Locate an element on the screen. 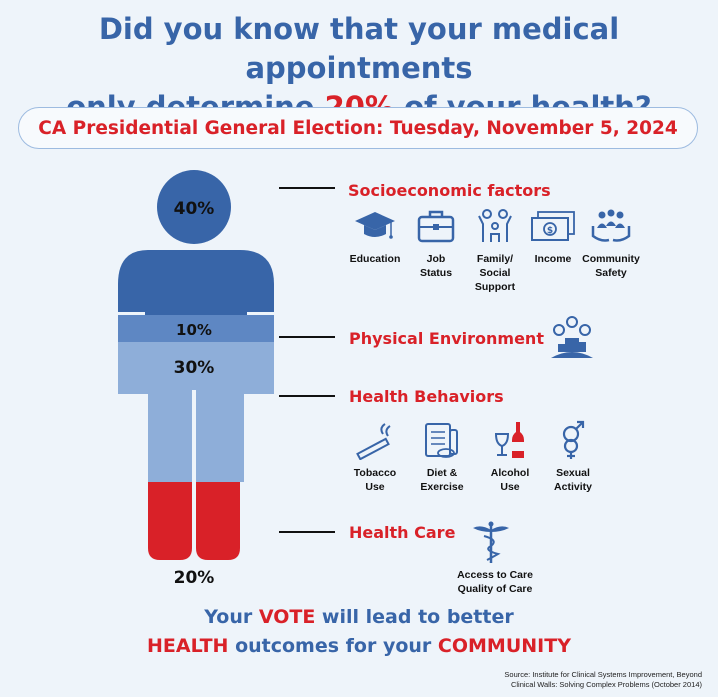  item-community-safety-label: Community Safety is located at coordinates (611, 266).